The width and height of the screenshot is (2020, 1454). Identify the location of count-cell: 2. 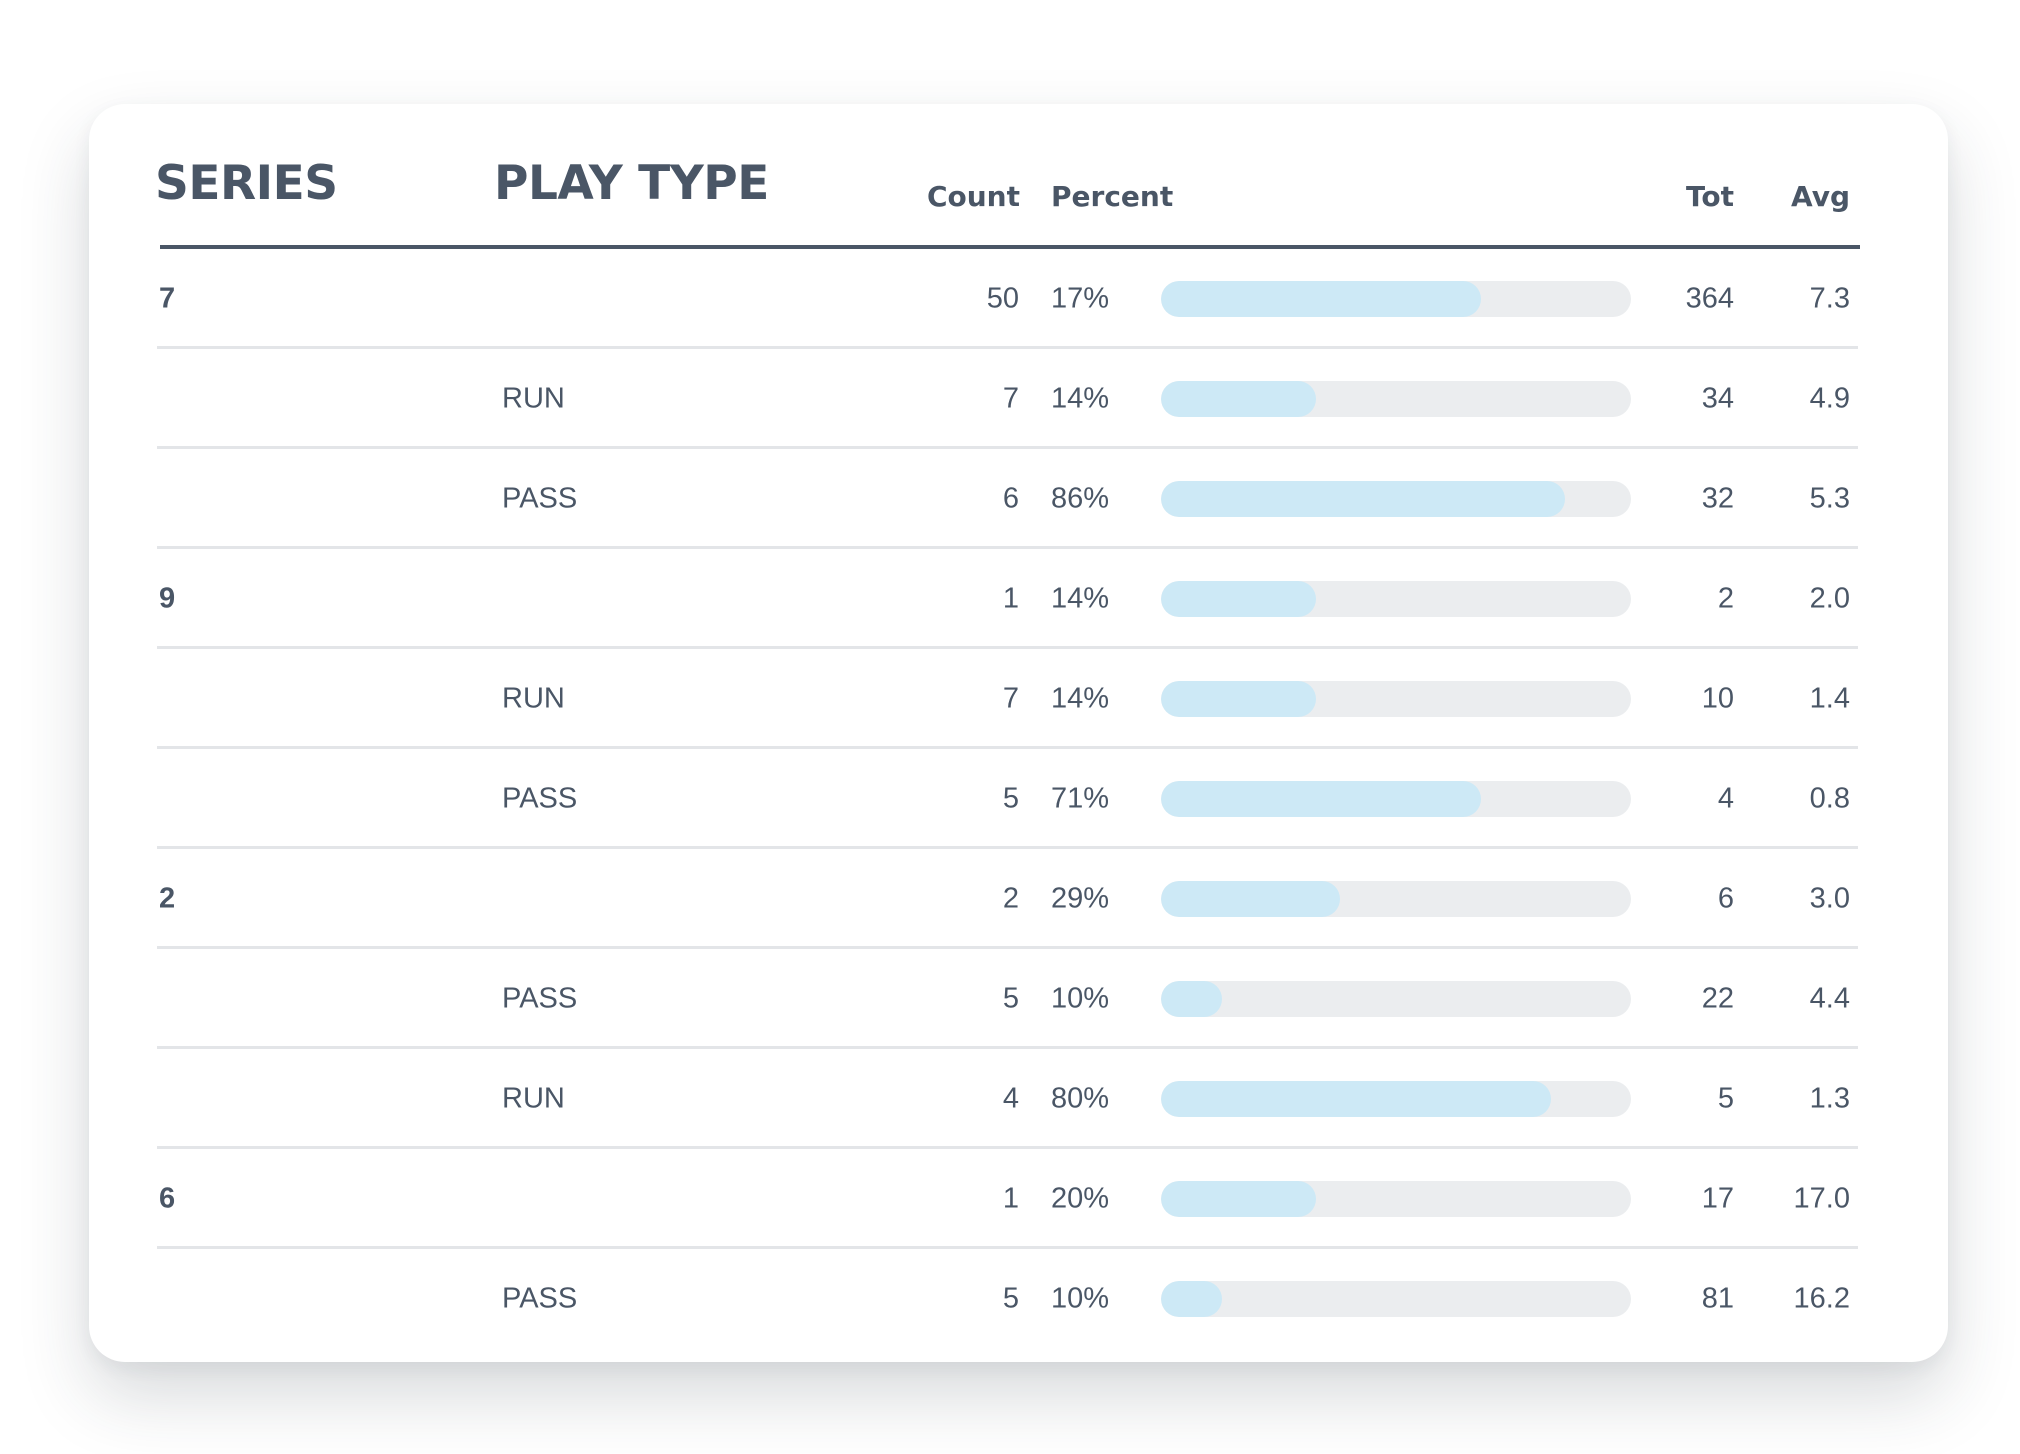
(1010, 898).